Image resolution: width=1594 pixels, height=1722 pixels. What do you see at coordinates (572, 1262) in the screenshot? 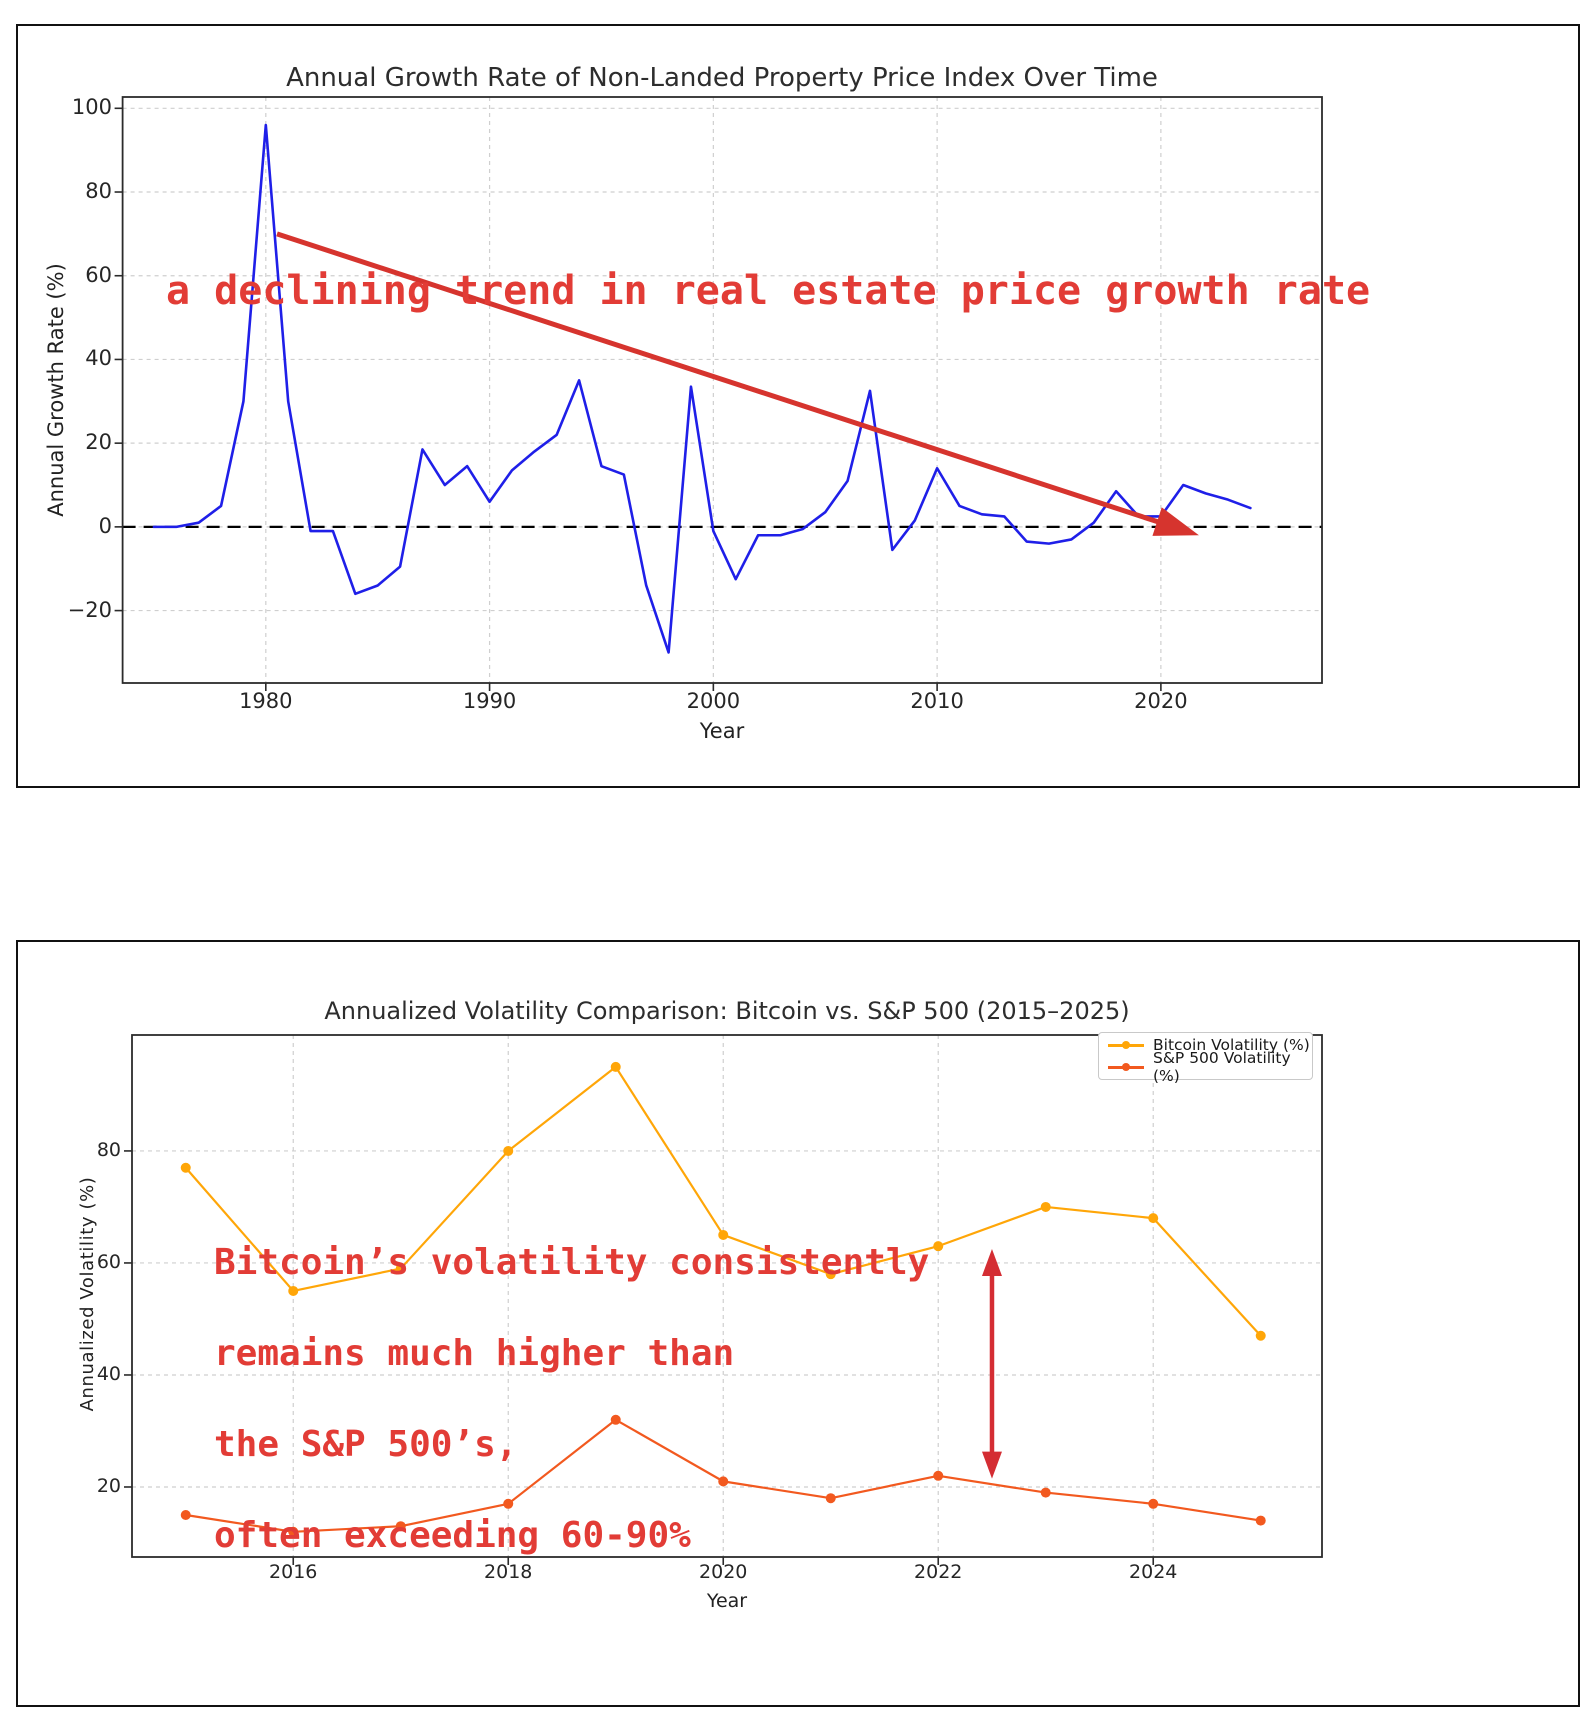
I see `annotation-line-1: Bitcoin’s volatility consistently` at bounding box center [572, 1262].